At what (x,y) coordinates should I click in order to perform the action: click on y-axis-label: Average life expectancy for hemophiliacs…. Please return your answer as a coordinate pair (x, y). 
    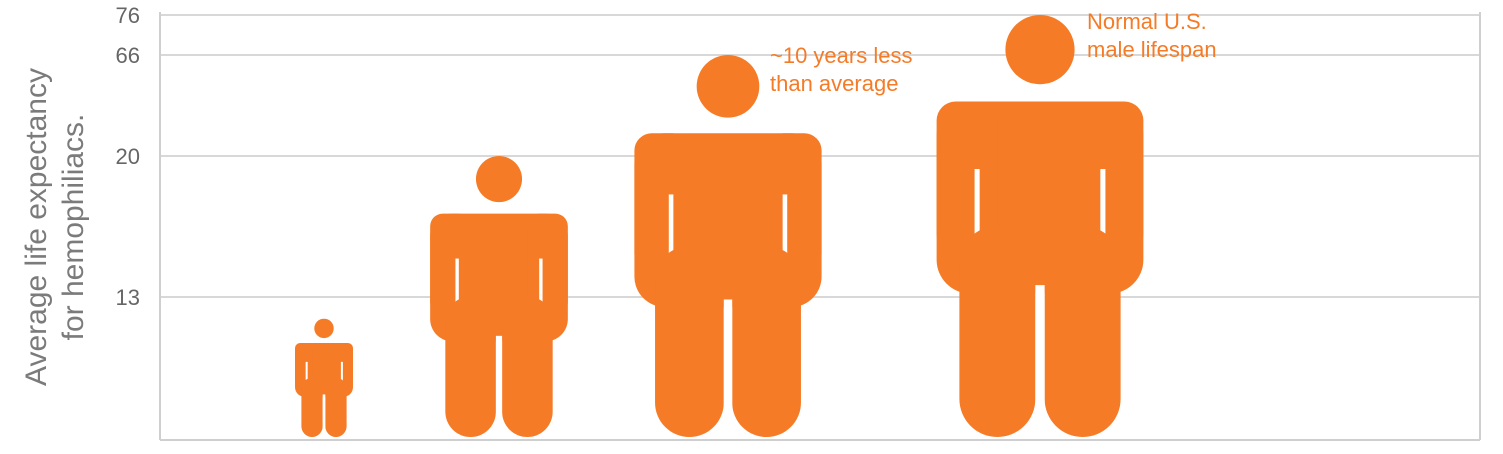
    Looking at the image, I should click on (55, 227).